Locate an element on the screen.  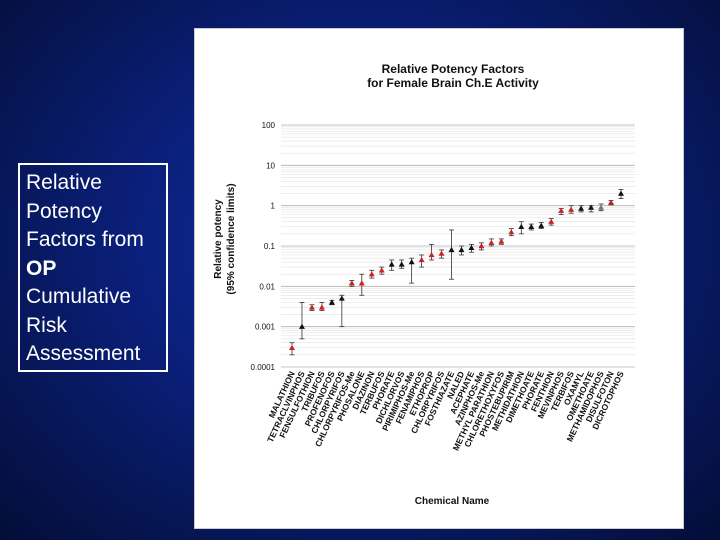
y-axis-label-2: (95% confidence limits) is located at coordinates (231, 238).